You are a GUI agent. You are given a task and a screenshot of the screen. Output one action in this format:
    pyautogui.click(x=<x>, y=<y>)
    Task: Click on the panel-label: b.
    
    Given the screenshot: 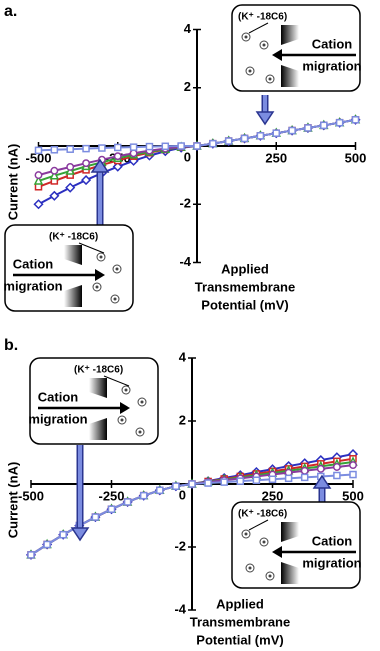 What is the action you would take?
    pyautogui.click(x=11, y=345)
    